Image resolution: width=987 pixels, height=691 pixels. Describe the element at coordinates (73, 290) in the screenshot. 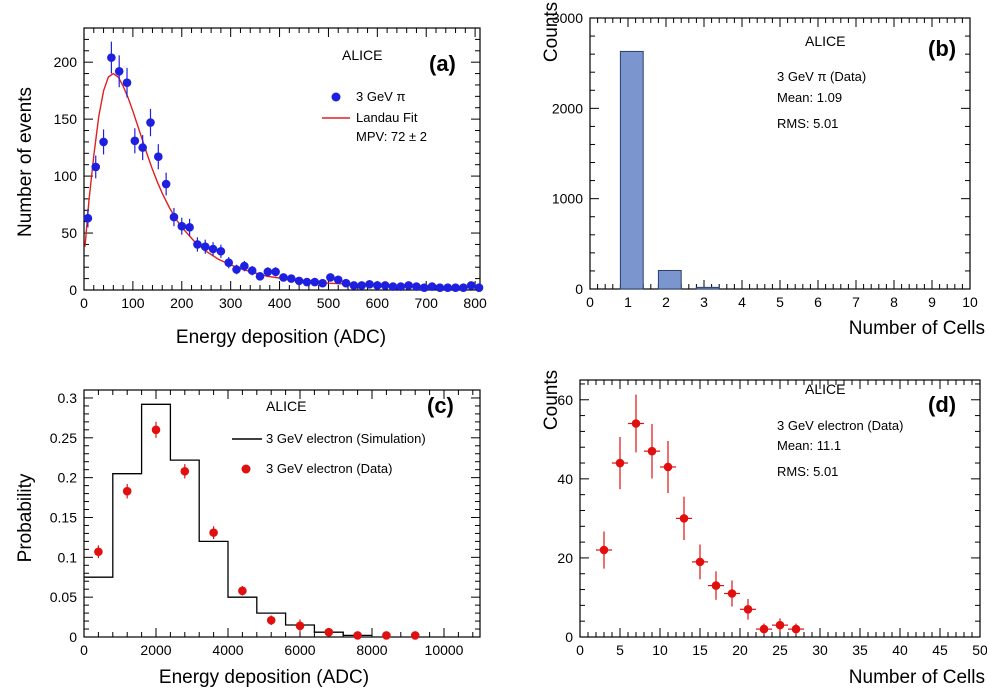

I see `panel-a-ytick-label: 0` at that location.